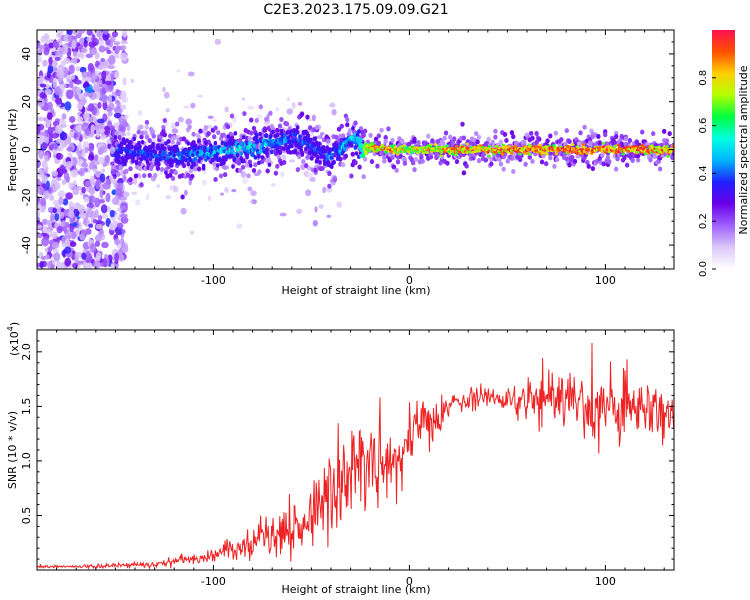 The width and height of the screenshot is (750, 600). Describe the element at coordinates (703, 78) in the screenshot. I see `colorbar-tick-label: 0.8` at that location.